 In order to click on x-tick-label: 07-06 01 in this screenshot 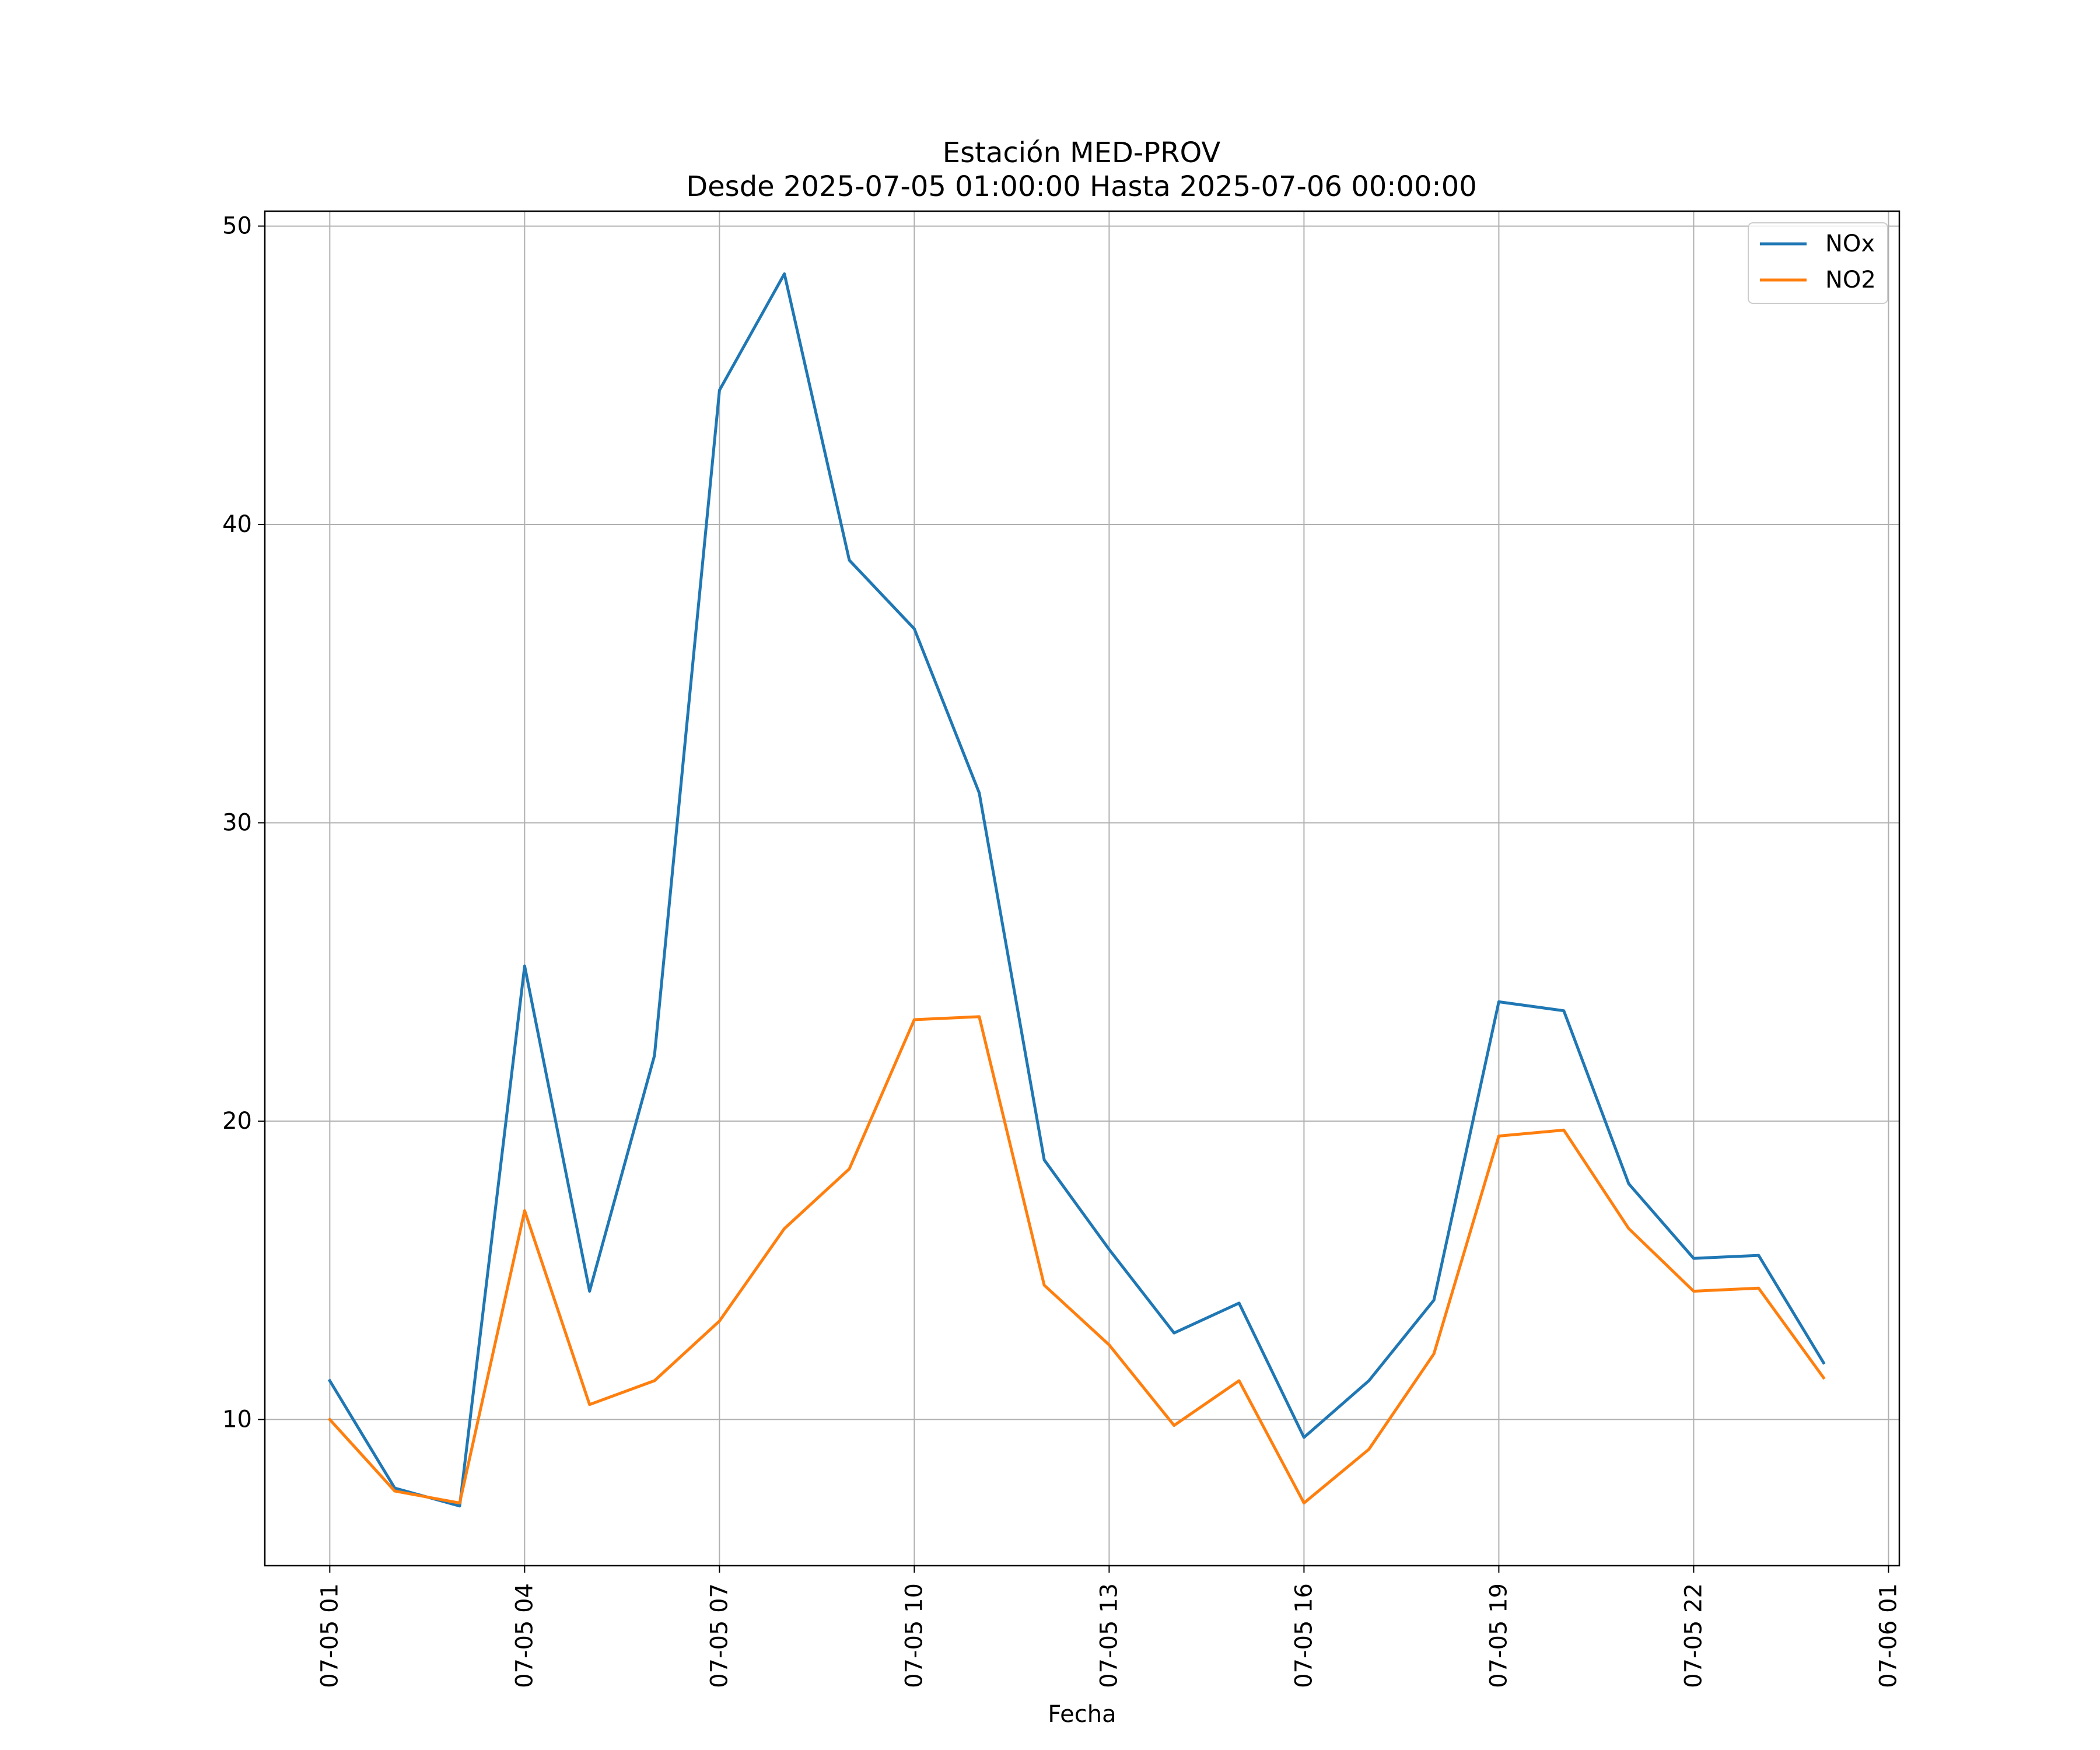, I will do `click(1888, 1636)`.